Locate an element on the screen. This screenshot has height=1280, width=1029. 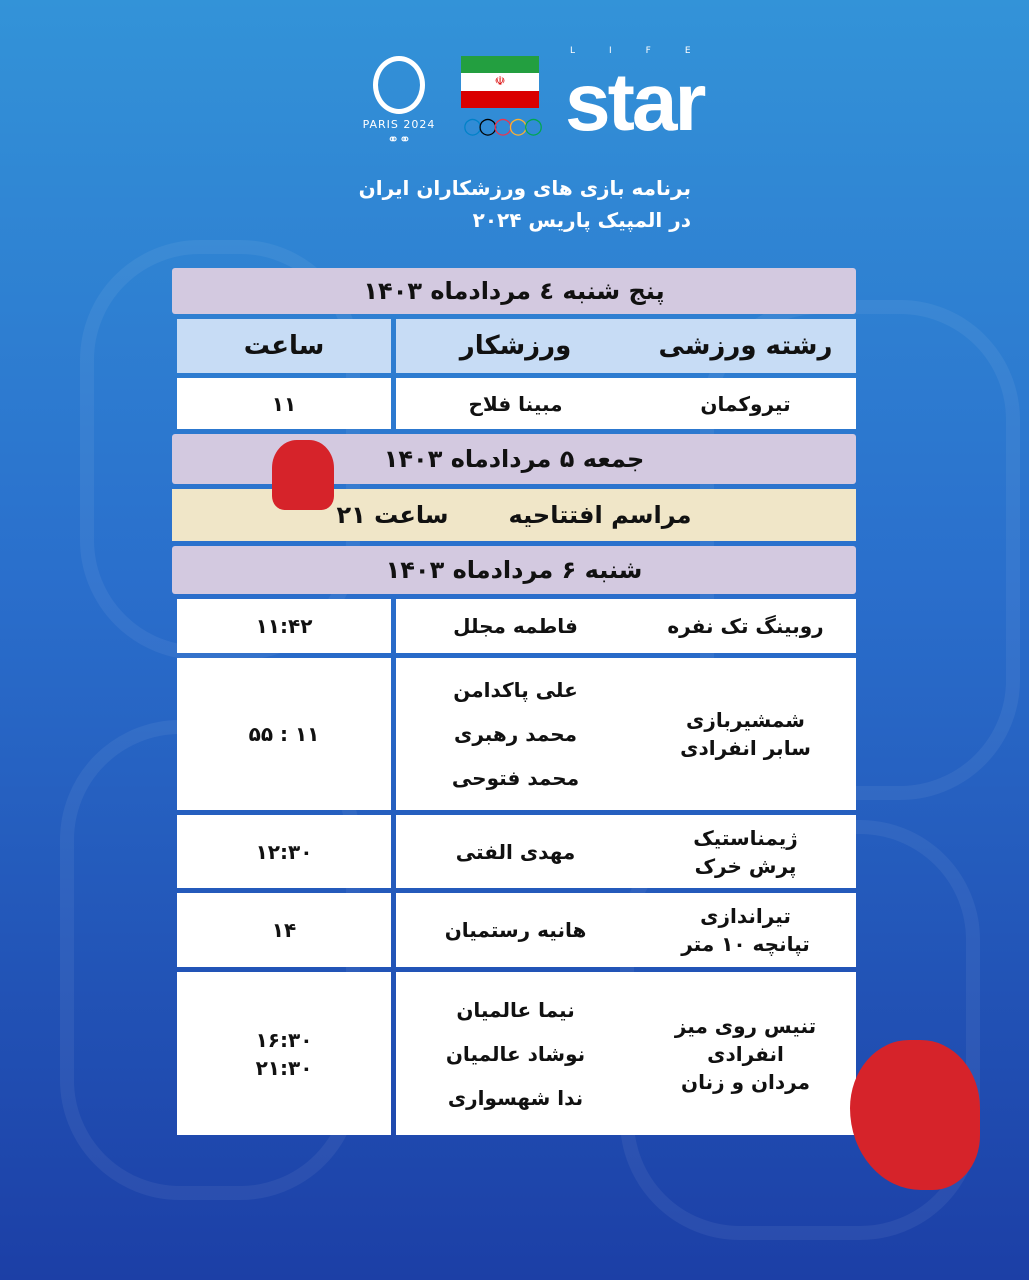
opening-ceremony-row: مراسم افتتاحیه ساعت ۲۱ is located at coordinates (514, 515).